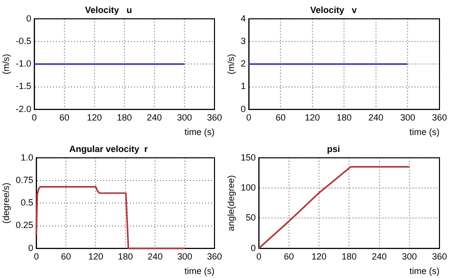 The width and height of the screenshot is (450, 278). What do you see at coordinates (27, 157) in the screenshot?
I see `y-tick-label: 1.0` at bounding box center [27, 157].